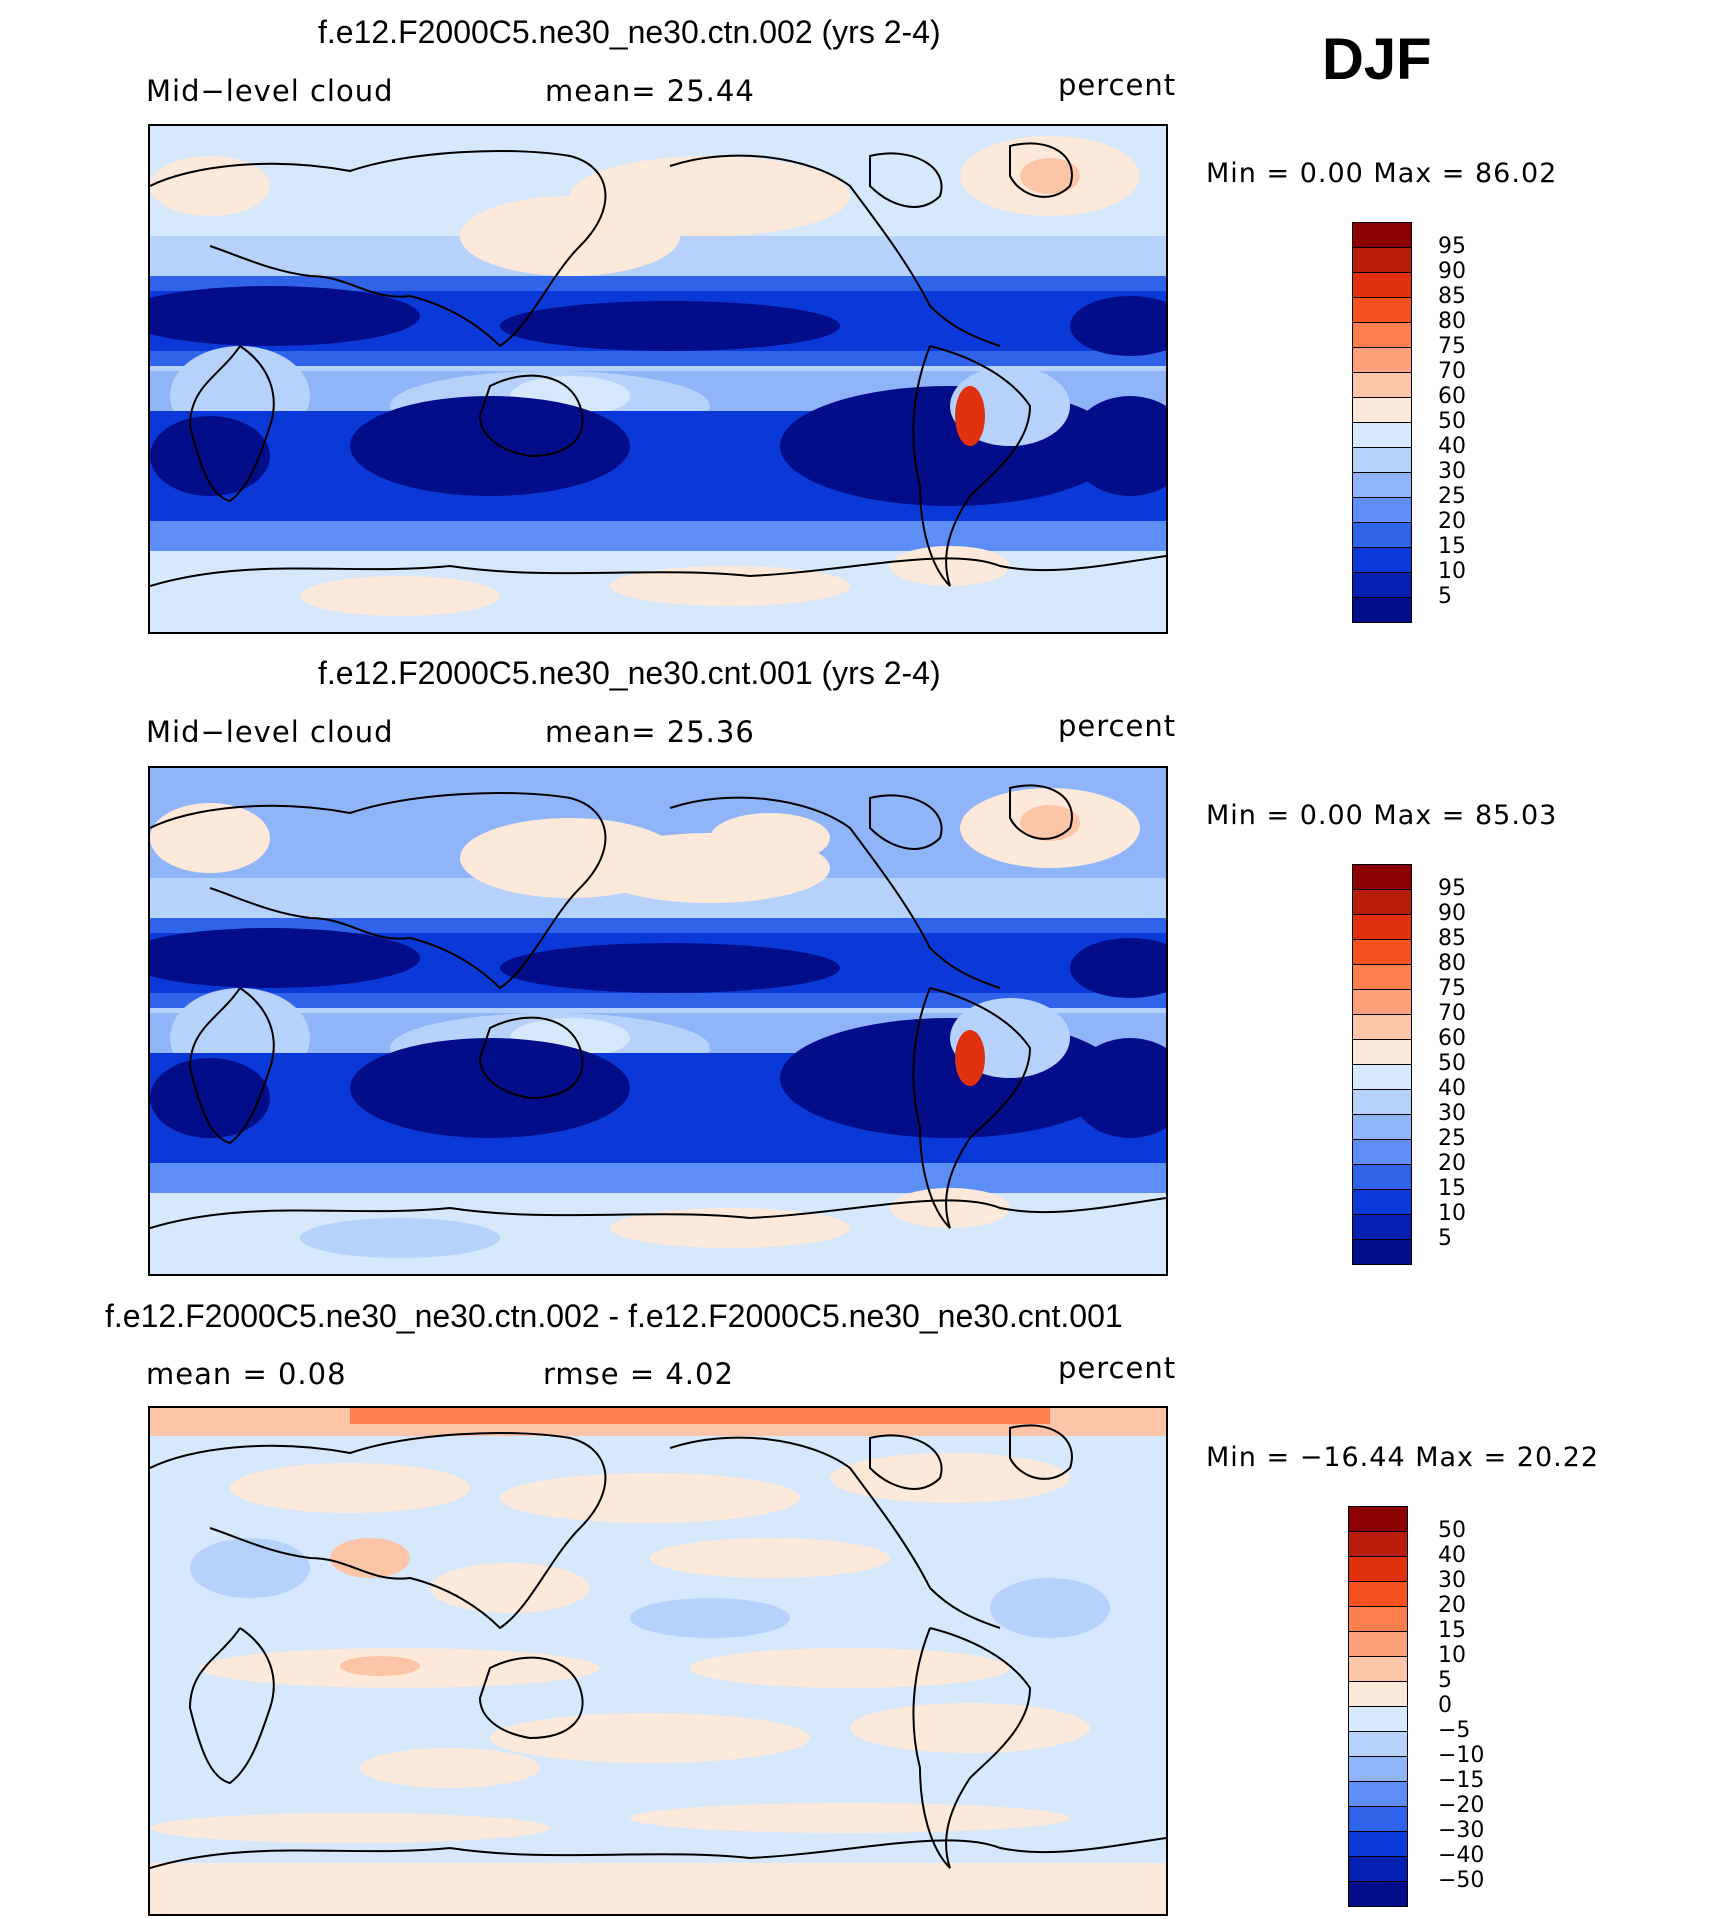 The width and height of the screenshot is (1710, 1919). What do you see at coordinates (1461, 1755) in the screenshot?
I see `colorbar-tick-label: −10` at bounding box center [1461, 1755].